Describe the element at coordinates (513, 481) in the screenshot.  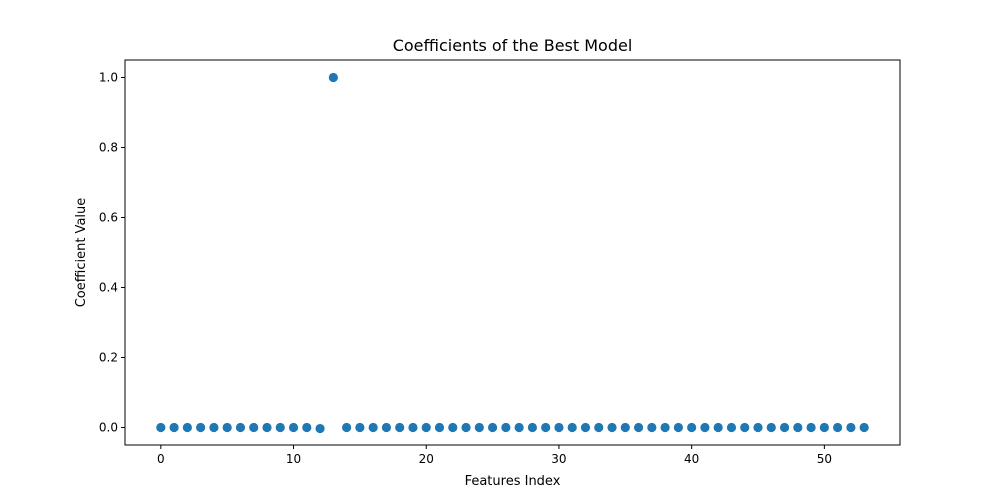
I see `x-axis-label: Features Index` at that location.